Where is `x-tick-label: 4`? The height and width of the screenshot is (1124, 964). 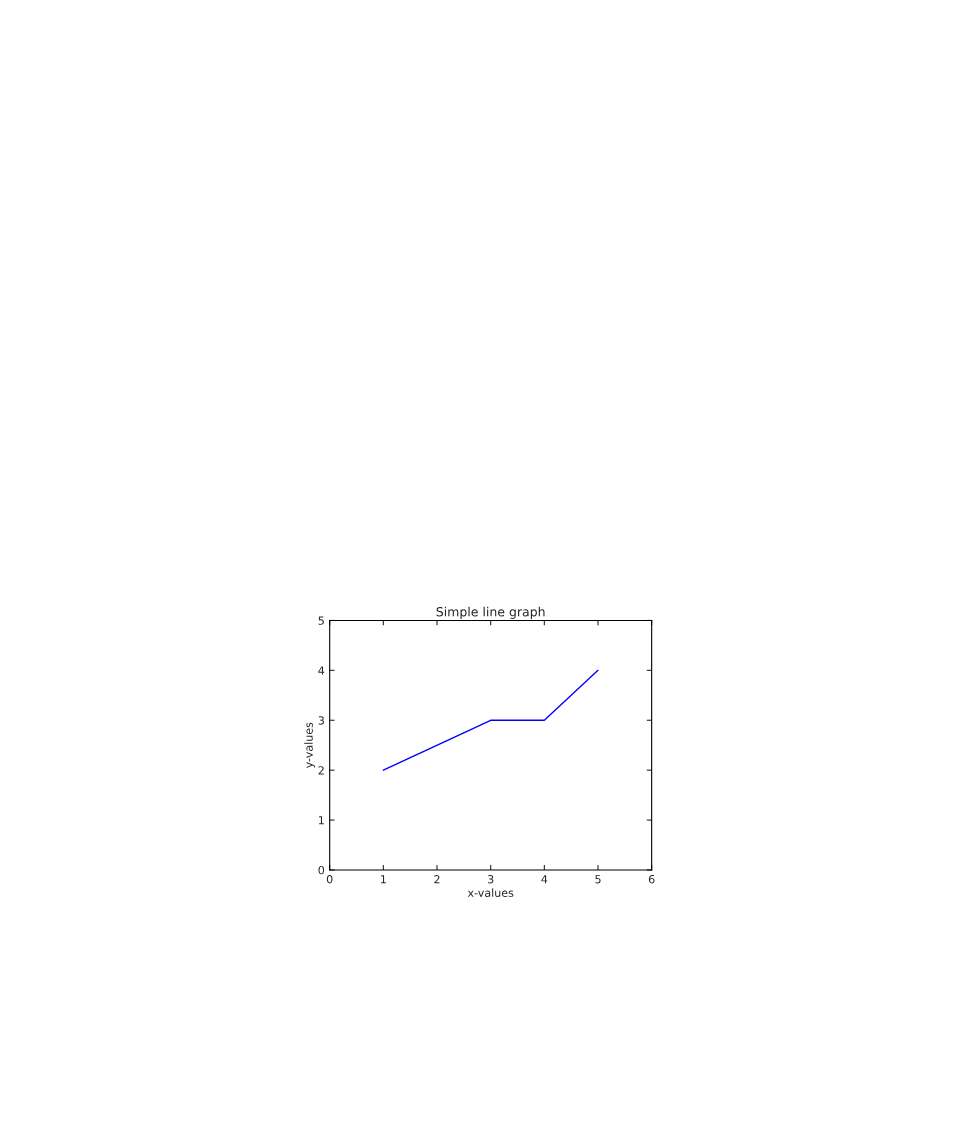 x-tick-label: 4 is located at coordinates (544, 879).